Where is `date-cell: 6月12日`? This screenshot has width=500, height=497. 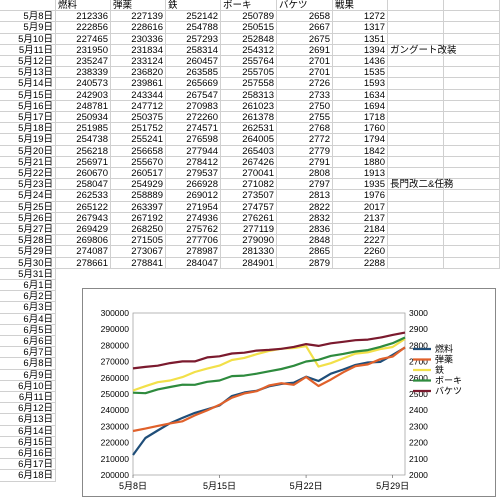 date-cell: 6月12日 is located at coordinates (28, 409).